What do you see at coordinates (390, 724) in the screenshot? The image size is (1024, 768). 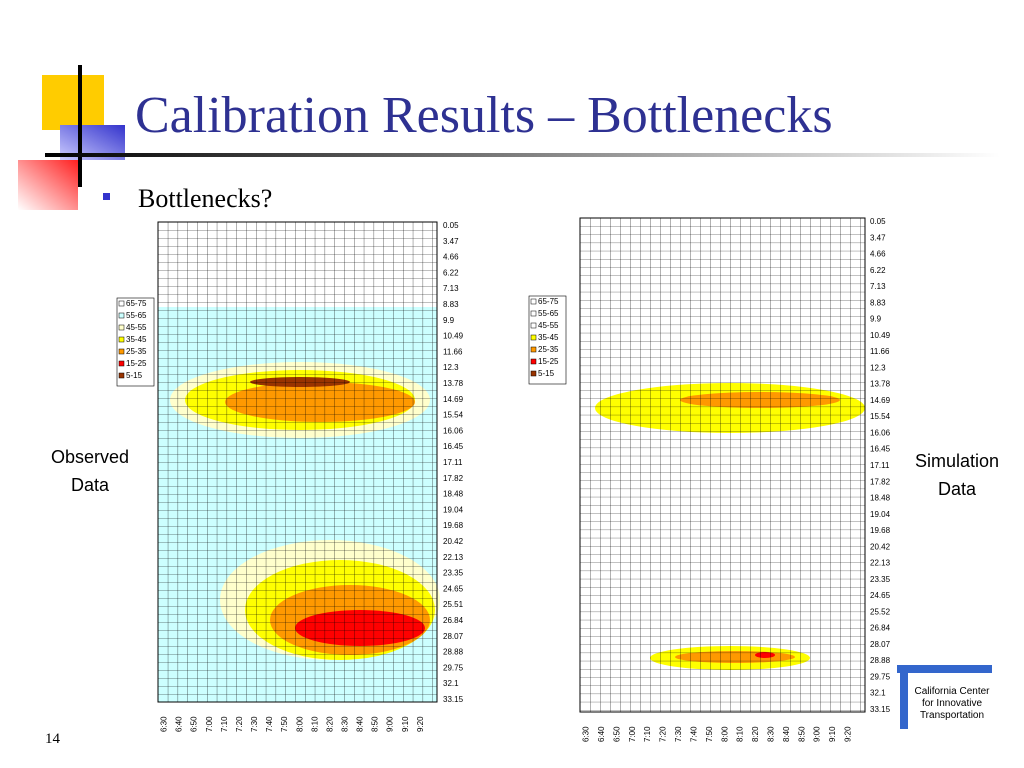 I see `x-label: 9:00` at bounding box center [390, 724].